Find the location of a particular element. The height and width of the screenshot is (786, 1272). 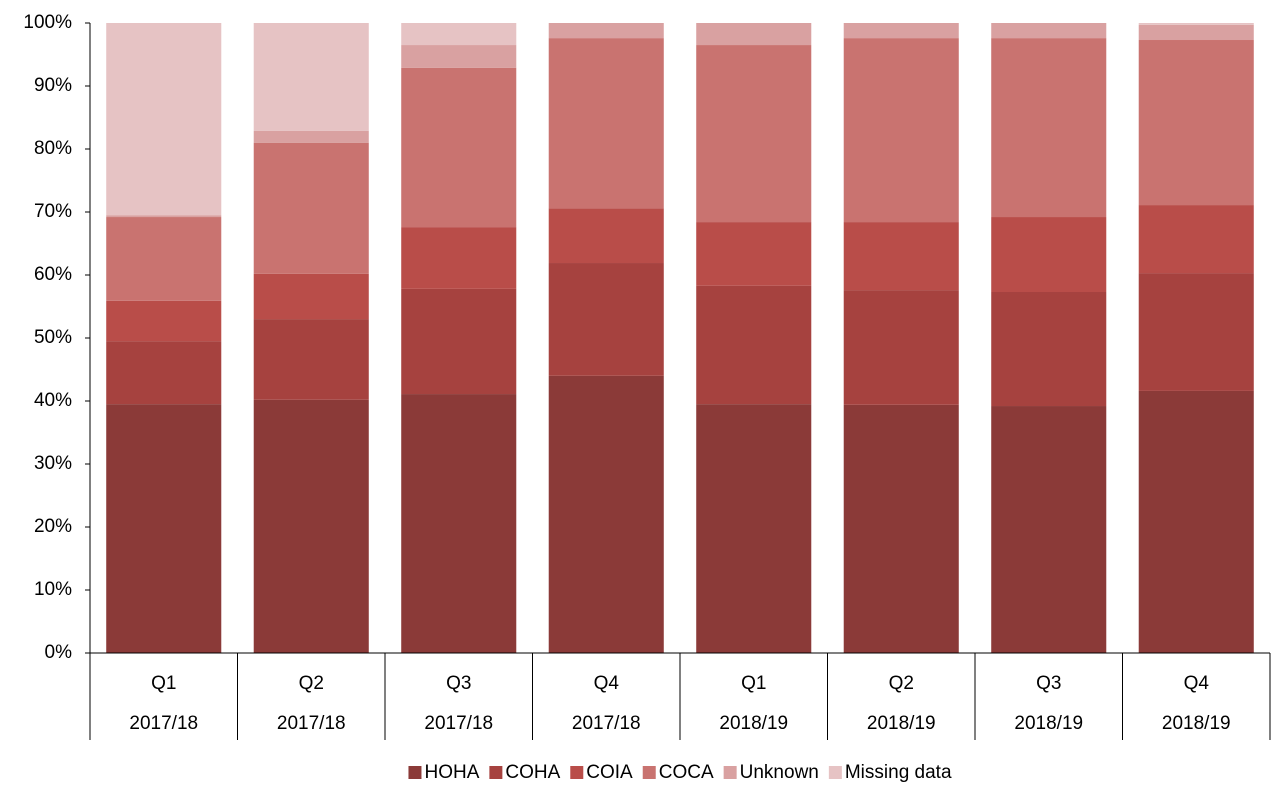

y-tick-label: 80% is located at coordinates (53, 148).